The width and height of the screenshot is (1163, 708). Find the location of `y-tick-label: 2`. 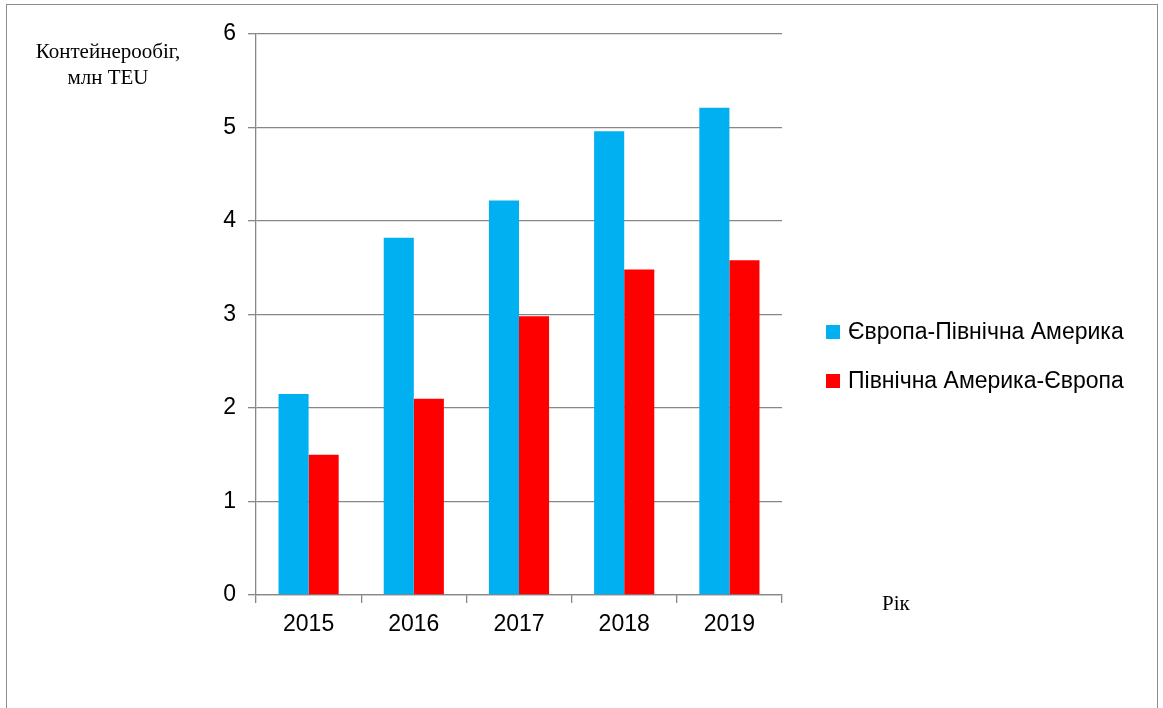

y-tick-label: 2 is located at coordinates (229, 406).